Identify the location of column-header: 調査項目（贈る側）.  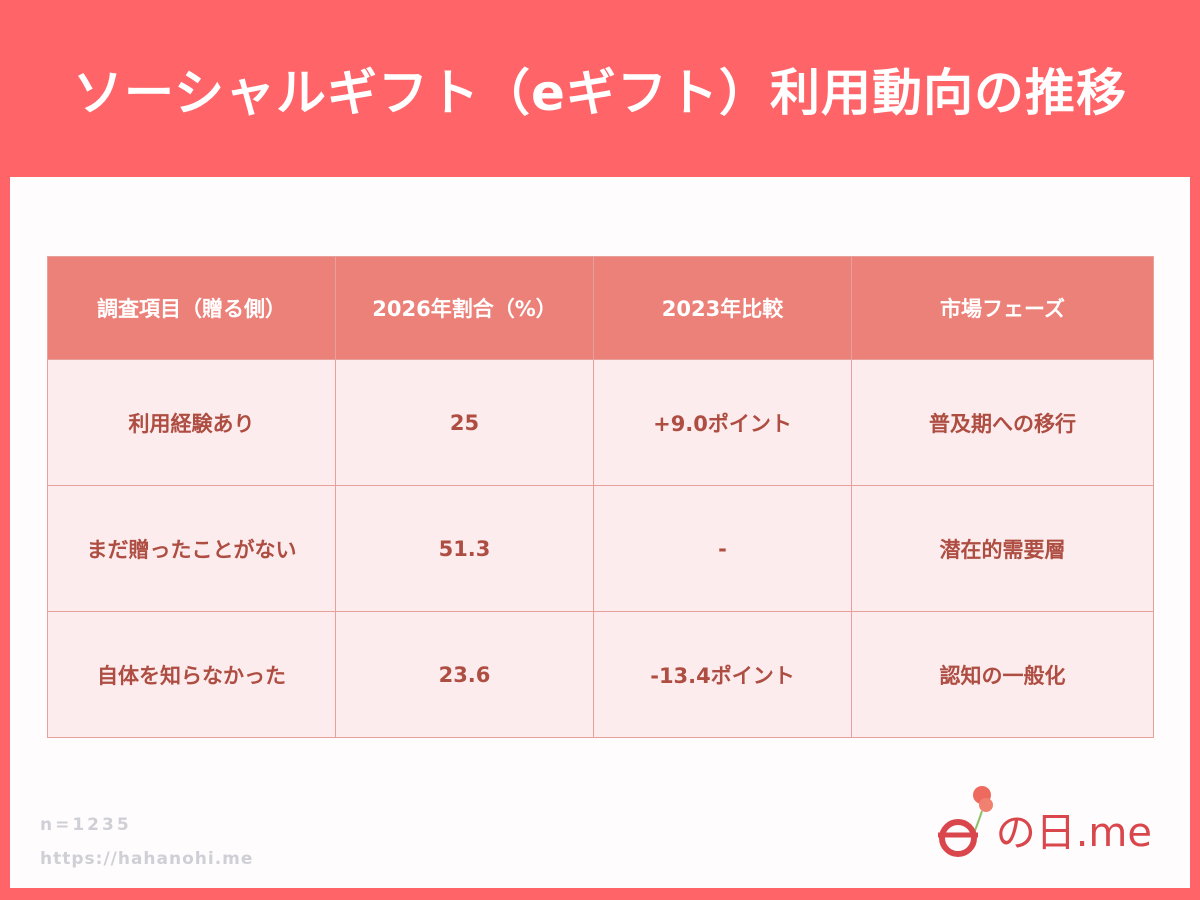
(191, 308).